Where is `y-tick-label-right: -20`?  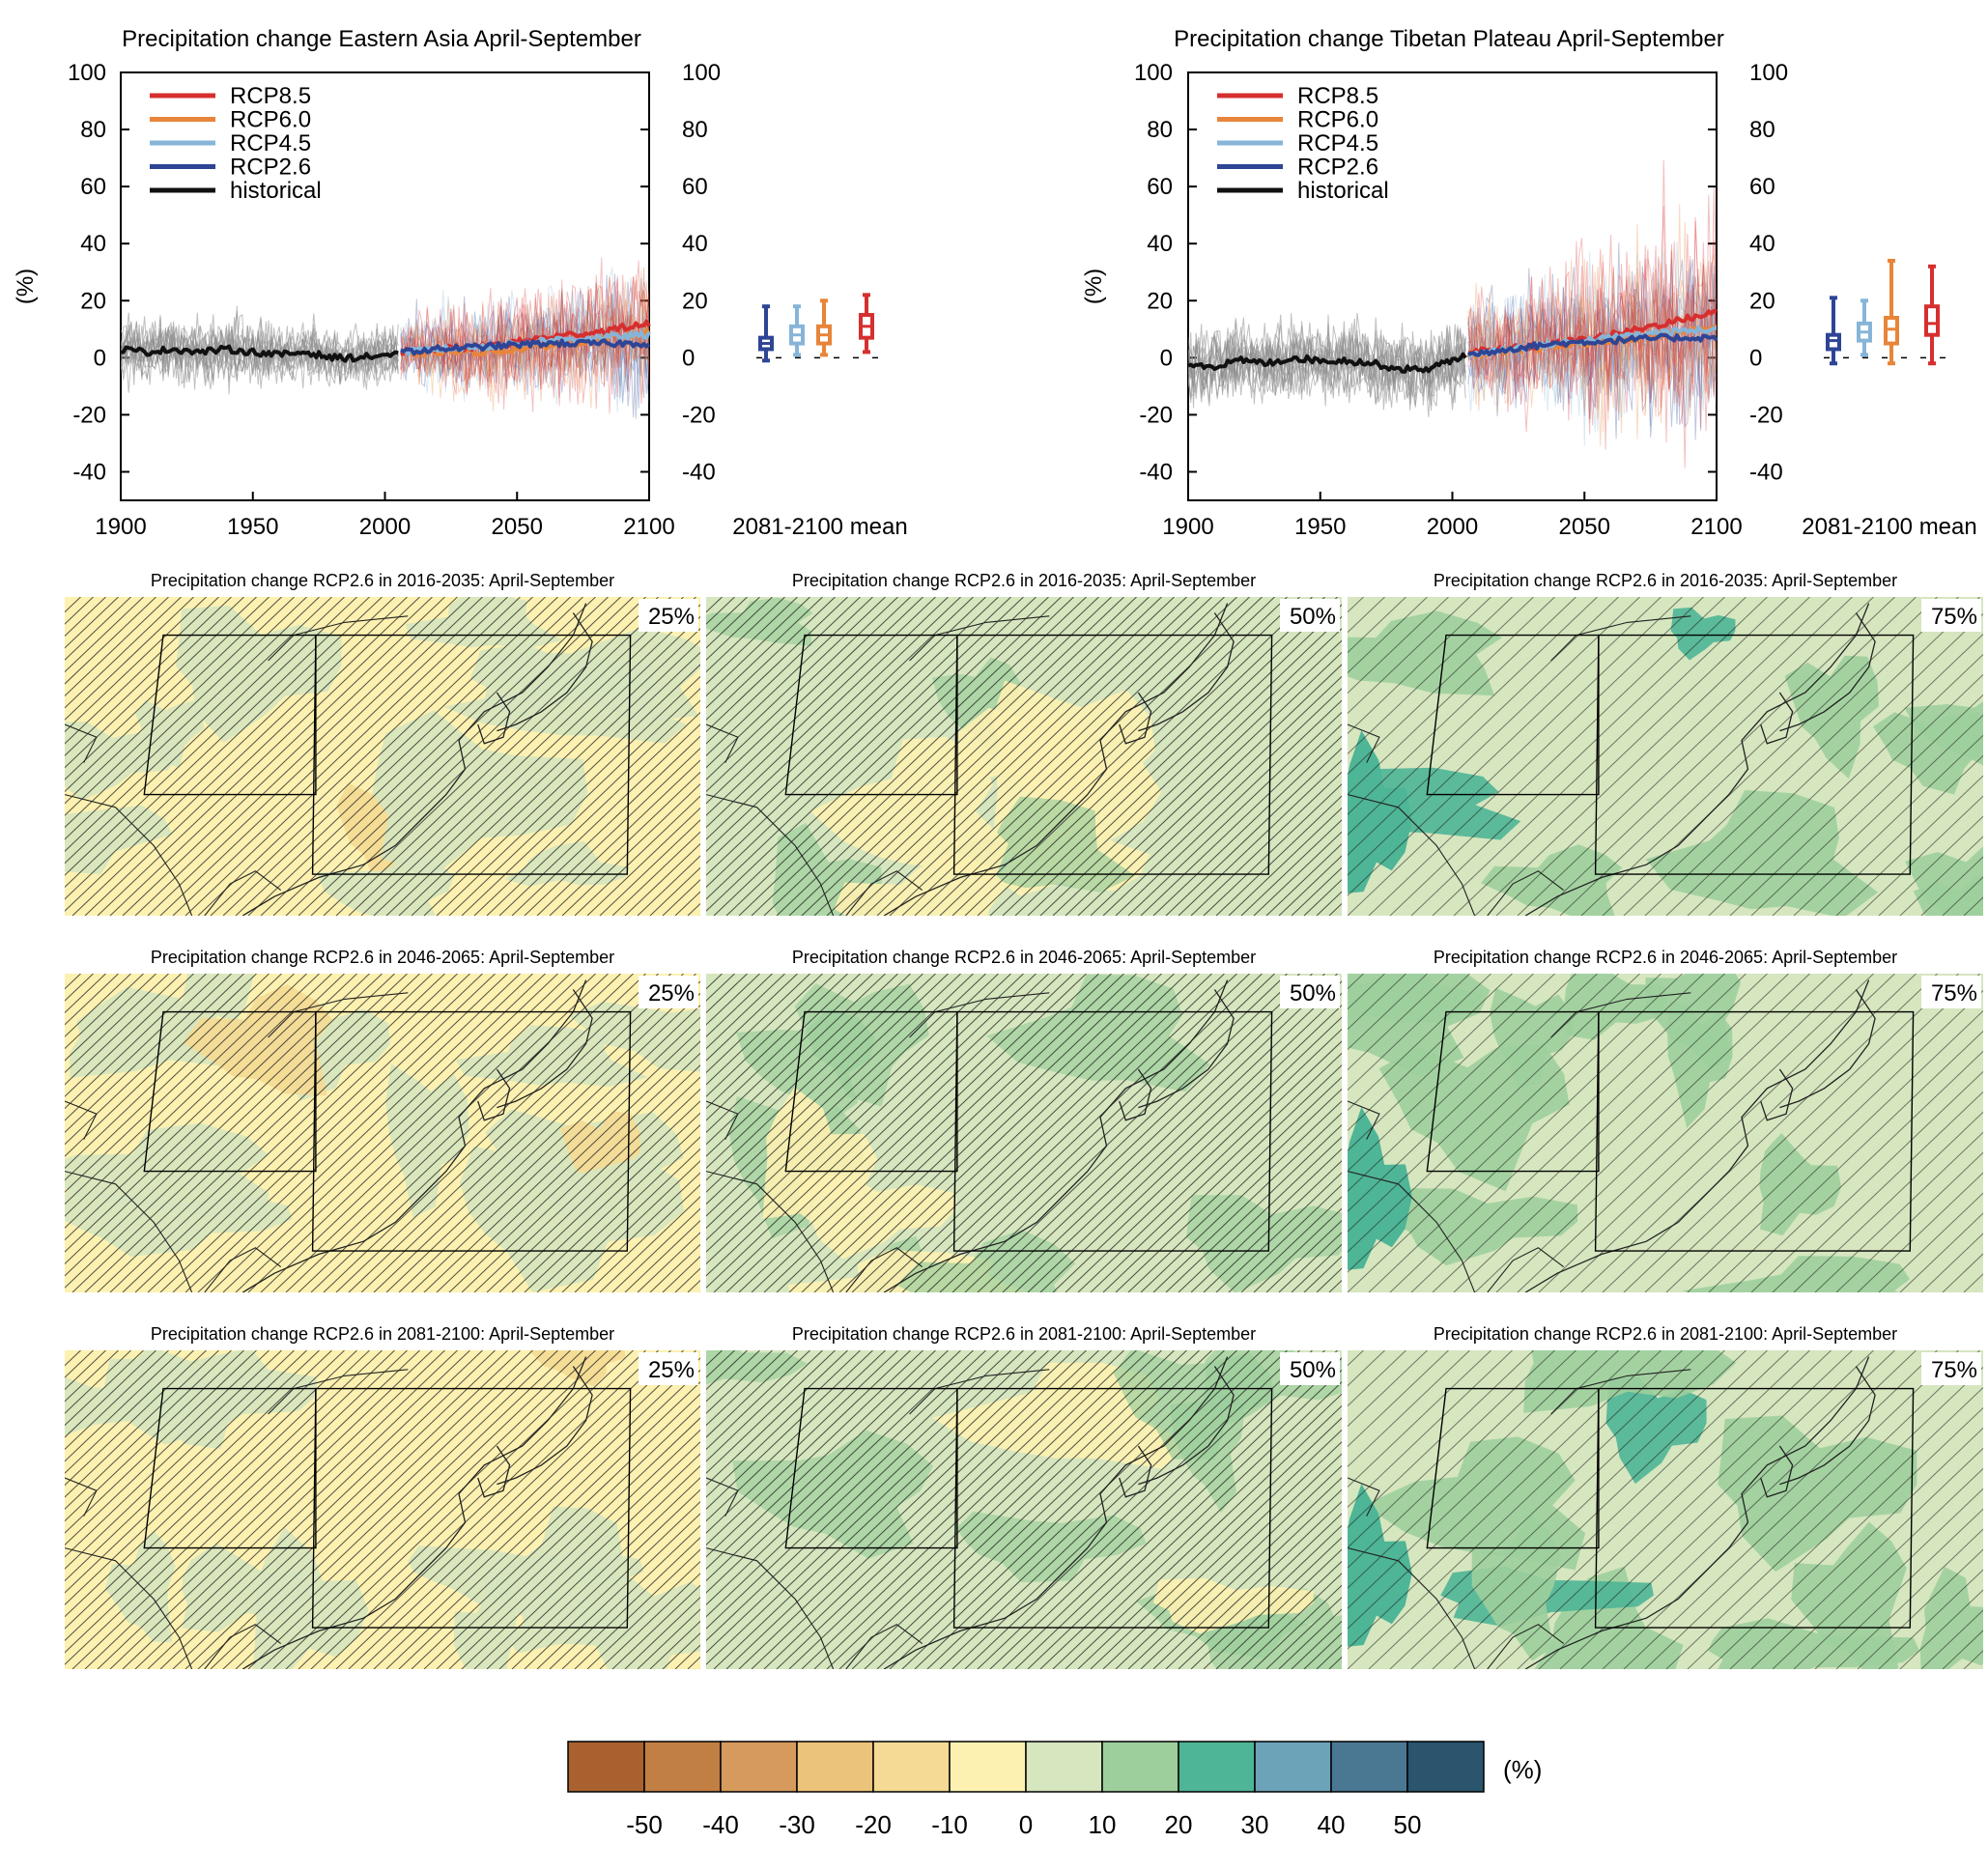
y-tick-label-right: -20 is located at coordinates (699, 415).